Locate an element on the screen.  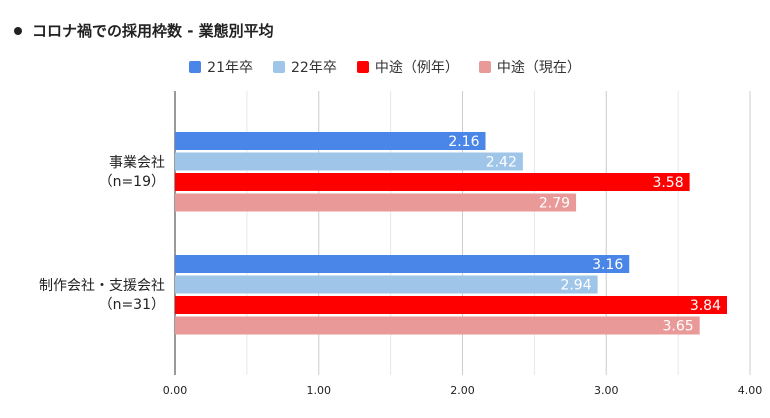
bar-data-label: 2.16 is located at coordinates (463, 142).